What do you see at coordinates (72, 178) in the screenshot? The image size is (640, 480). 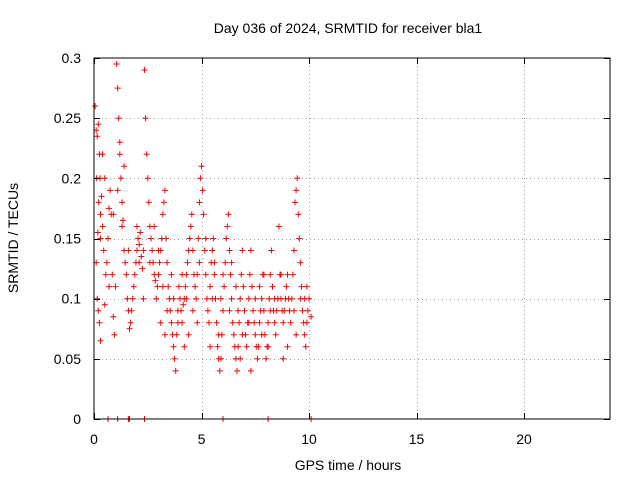 I see `y-tick-label: 0.2` at bounding box center [72, 178].